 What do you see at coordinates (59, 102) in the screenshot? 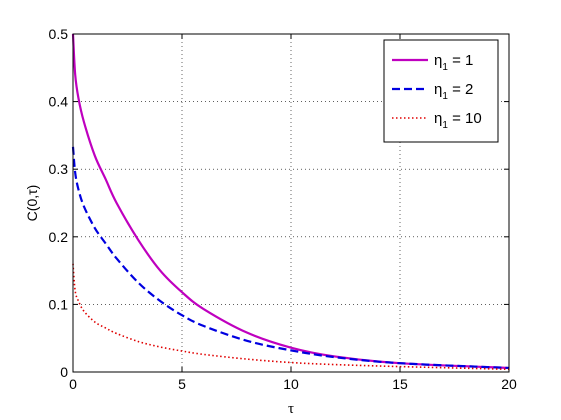
I see `y-tick-label: 0.4` at bounding box center [59, 102].